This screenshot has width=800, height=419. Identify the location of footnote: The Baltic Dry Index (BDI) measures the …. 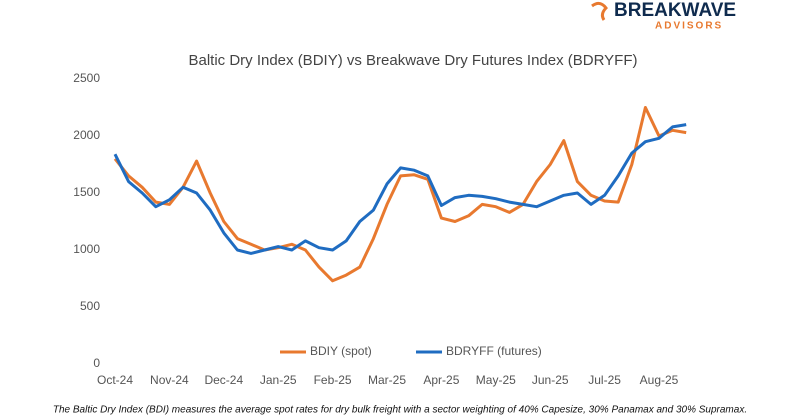
(400, 410).